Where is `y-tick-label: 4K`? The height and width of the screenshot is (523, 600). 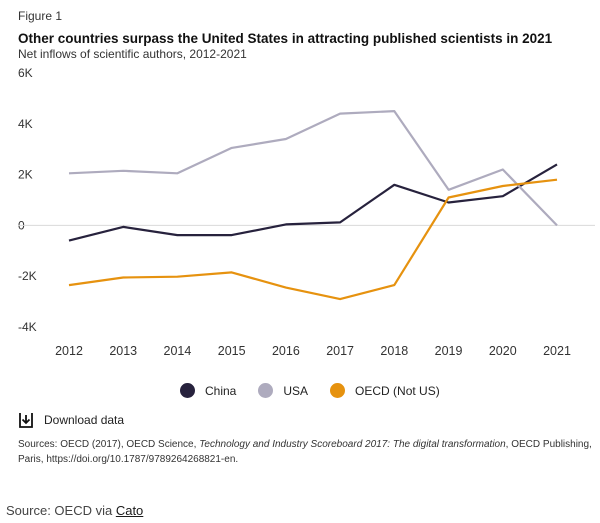
y-tick-label: 4K is located at coordinates (25, 124).